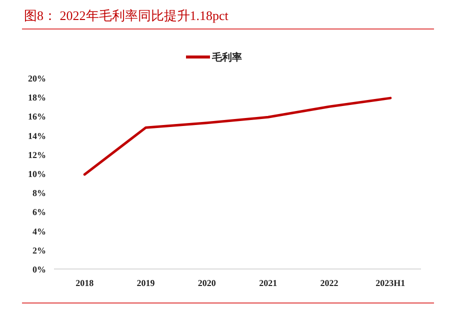 Image resolution: width=453 pixels, height=335 pixels. What do you see at coordinates (37, 117) in the screenshot?
I see `y-tick-label: 16%` at bounding box center [37, 117].